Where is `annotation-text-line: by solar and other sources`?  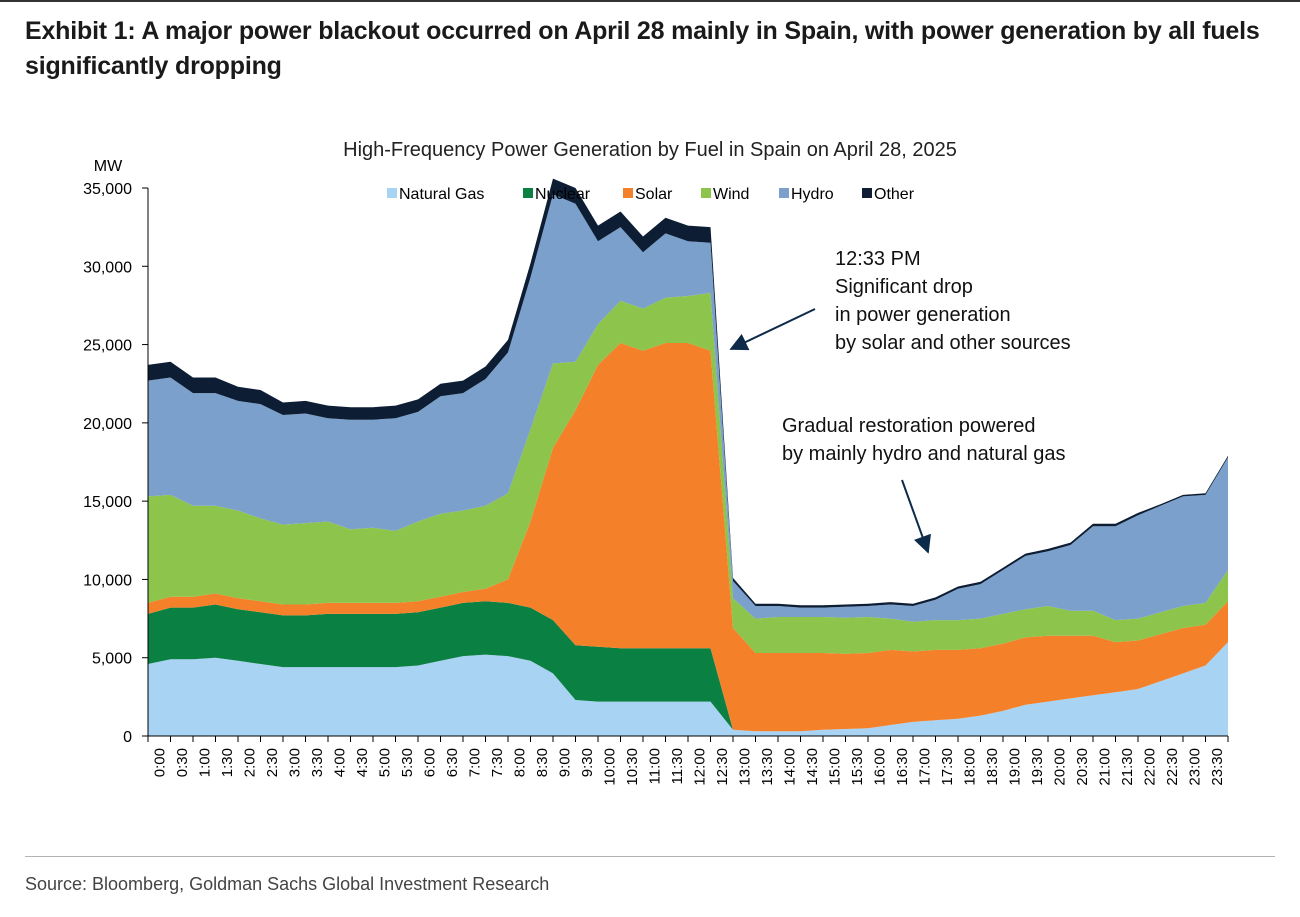
annotation-text-line: by solar and other sources is located at coordinates (953, 343).